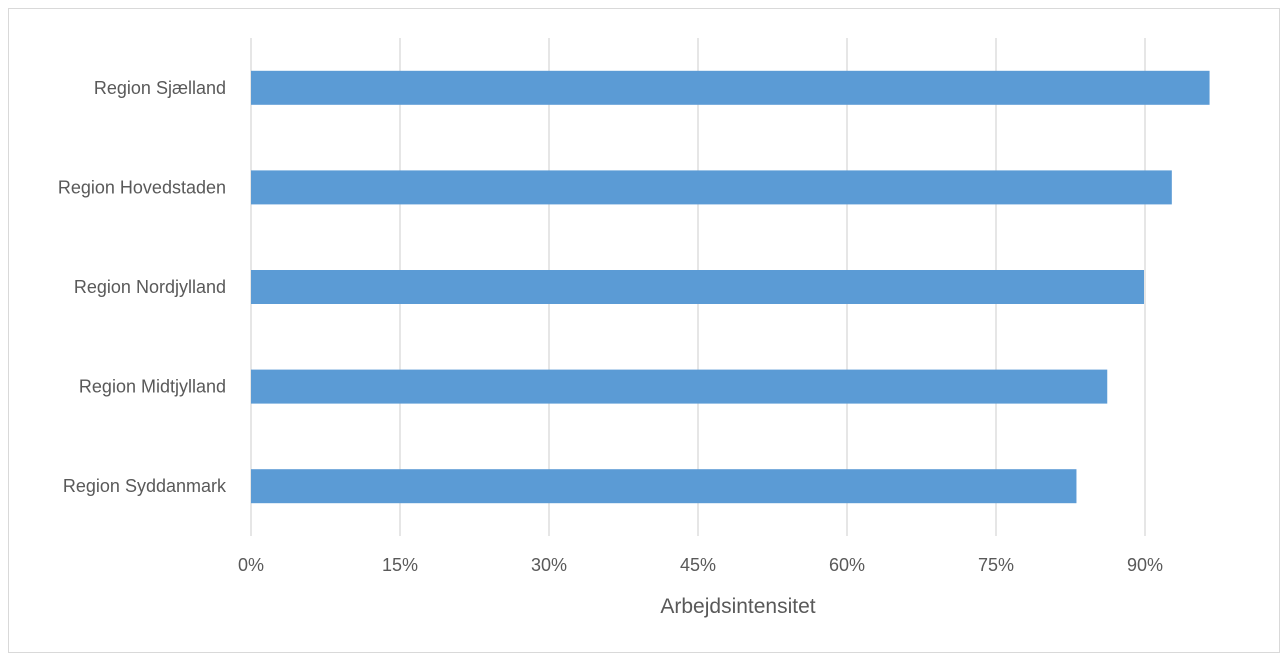 This screenshot has height=653, width=1282. What do you see at coordinates (142, 187) in the screenshot?
I see `category-label: Region Hovedstaden` at bounding box center [142, 187].